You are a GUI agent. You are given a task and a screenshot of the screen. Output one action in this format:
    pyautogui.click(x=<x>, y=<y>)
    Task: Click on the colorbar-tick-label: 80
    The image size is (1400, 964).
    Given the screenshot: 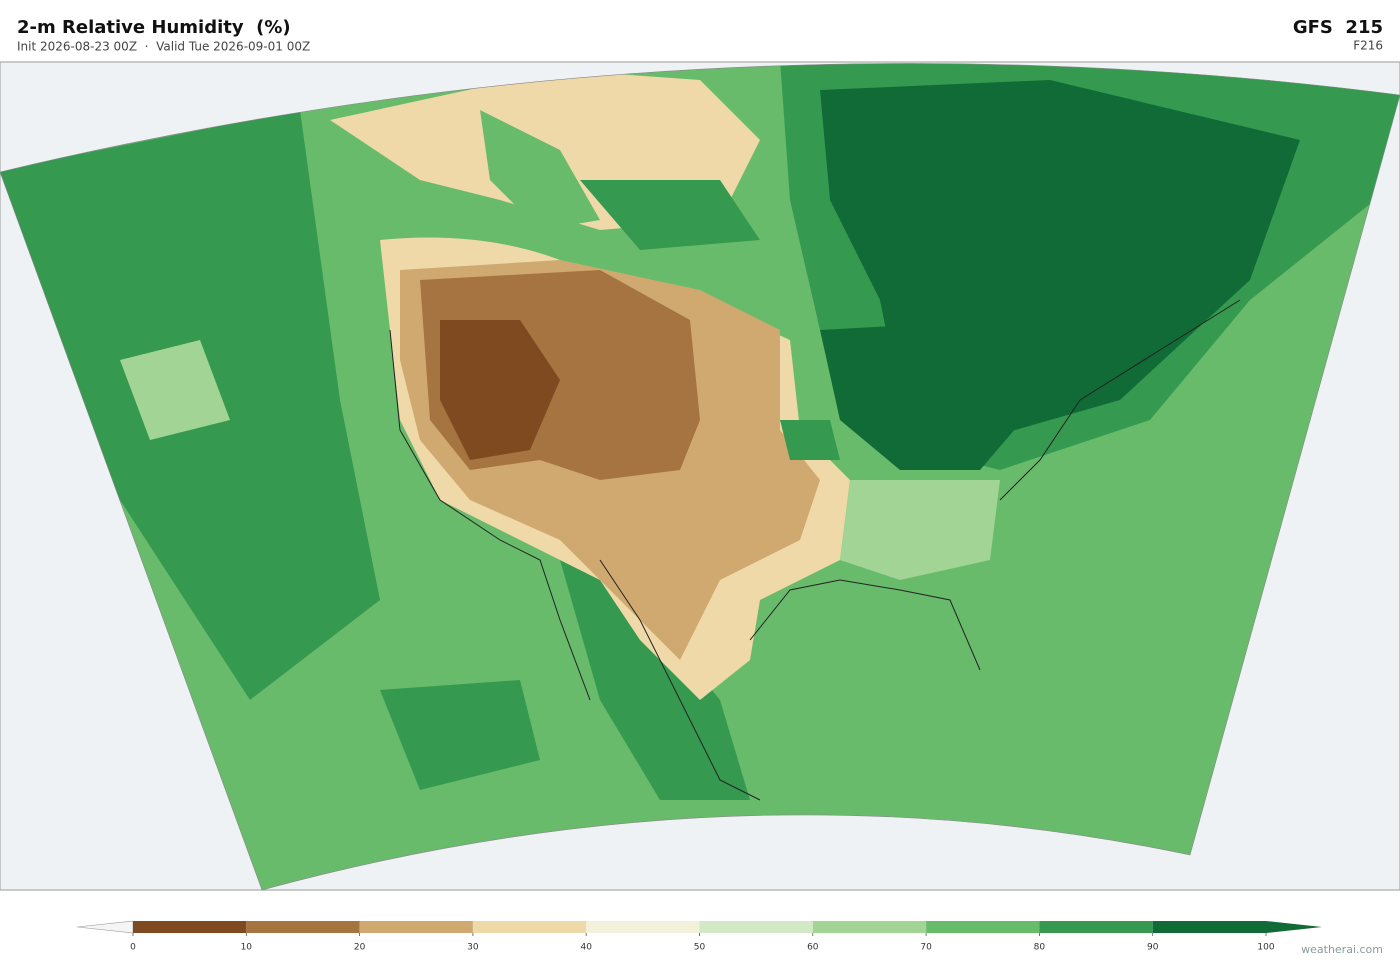 What is the action you would take?
    pyautogui.click(x=1040, y=948)
    